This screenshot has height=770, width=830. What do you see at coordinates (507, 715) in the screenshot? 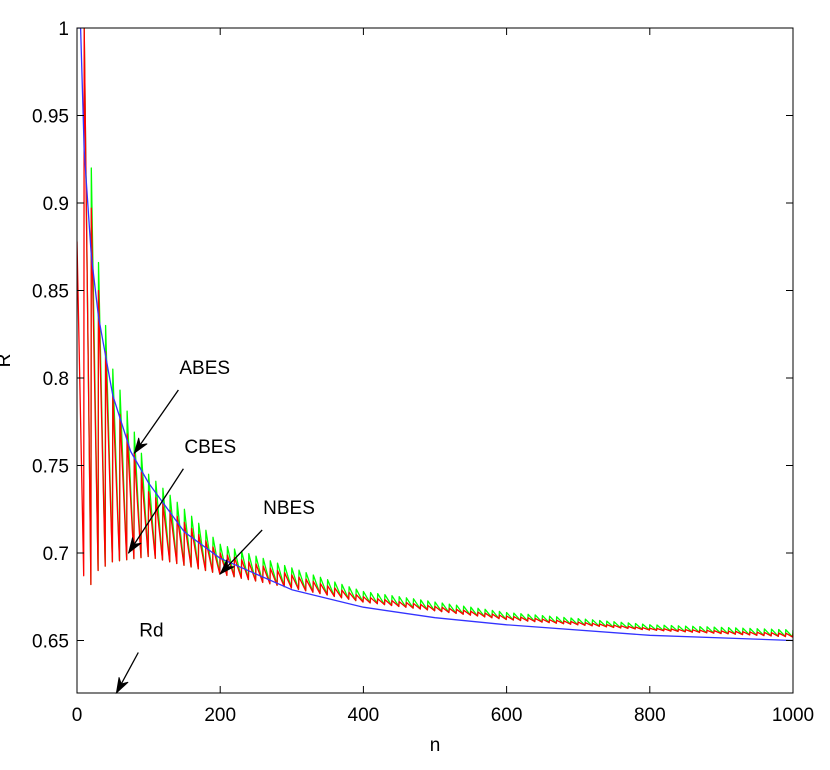
I see `x-tick-label: 600` at bounding box center [507, 715].